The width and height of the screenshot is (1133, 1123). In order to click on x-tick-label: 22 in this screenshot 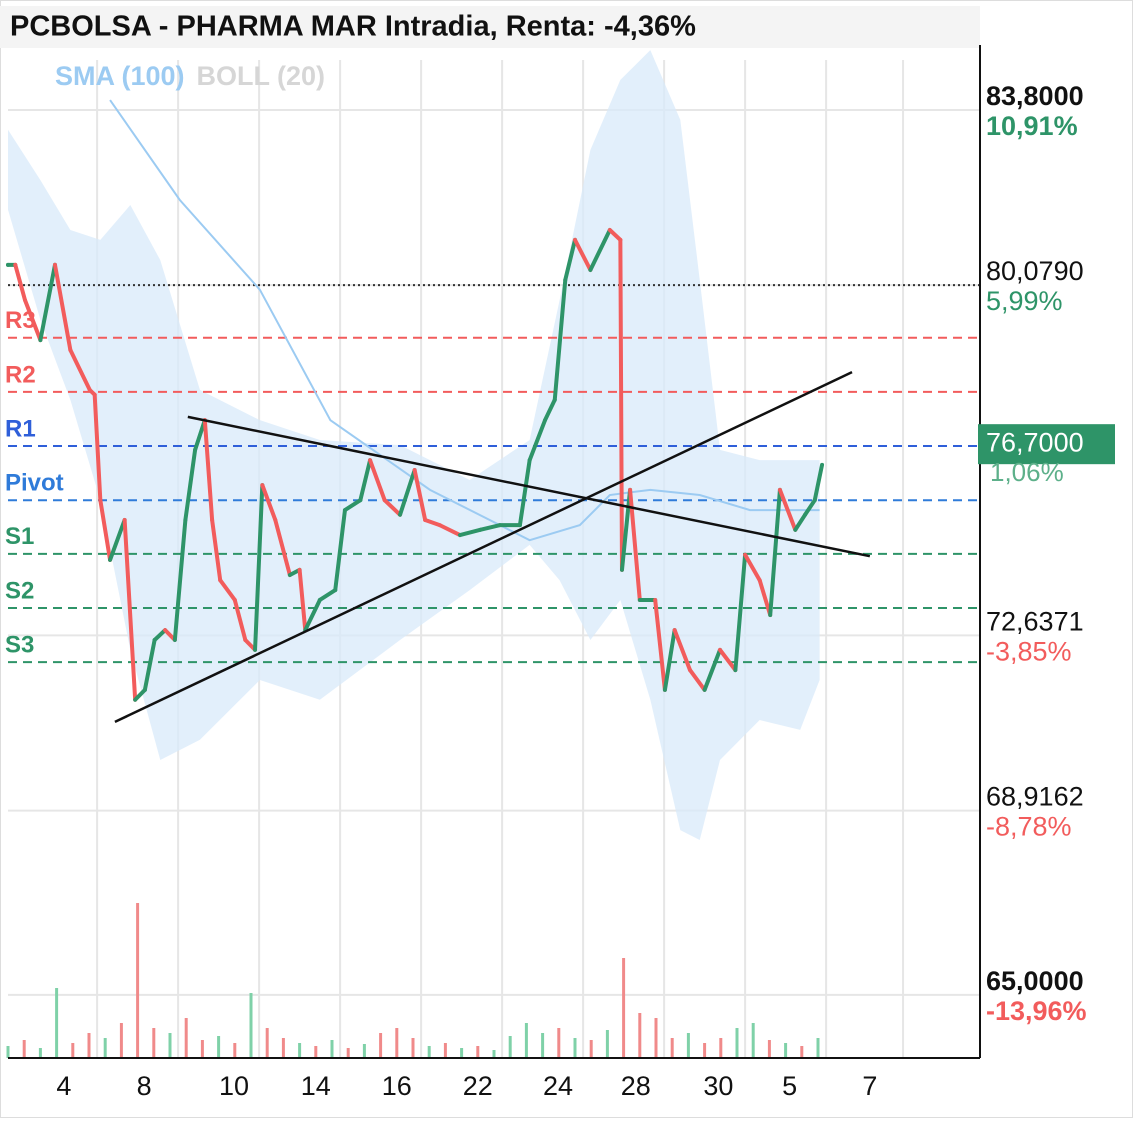, I will do `click(478, 1086)`.